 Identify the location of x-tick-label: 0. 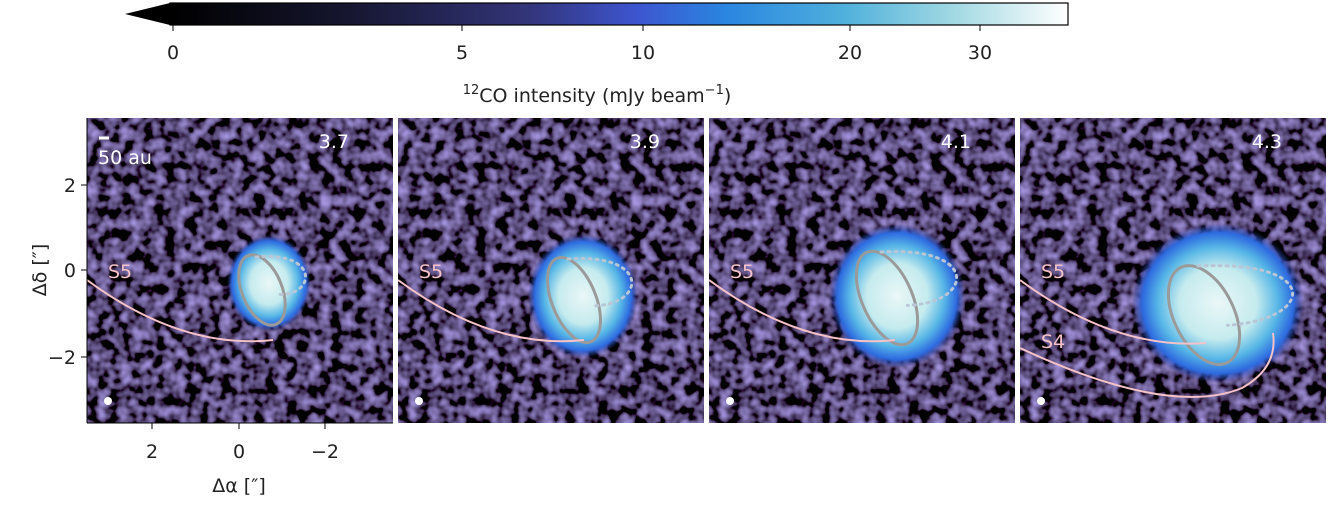
(239, 452).